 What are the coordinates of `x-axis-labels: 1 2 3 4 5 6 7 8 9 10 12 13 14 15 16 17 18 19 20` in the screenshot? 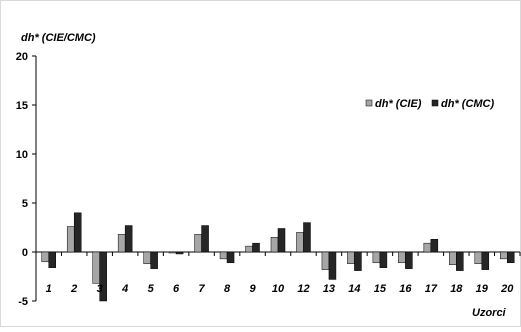 It's located at (280, 289).